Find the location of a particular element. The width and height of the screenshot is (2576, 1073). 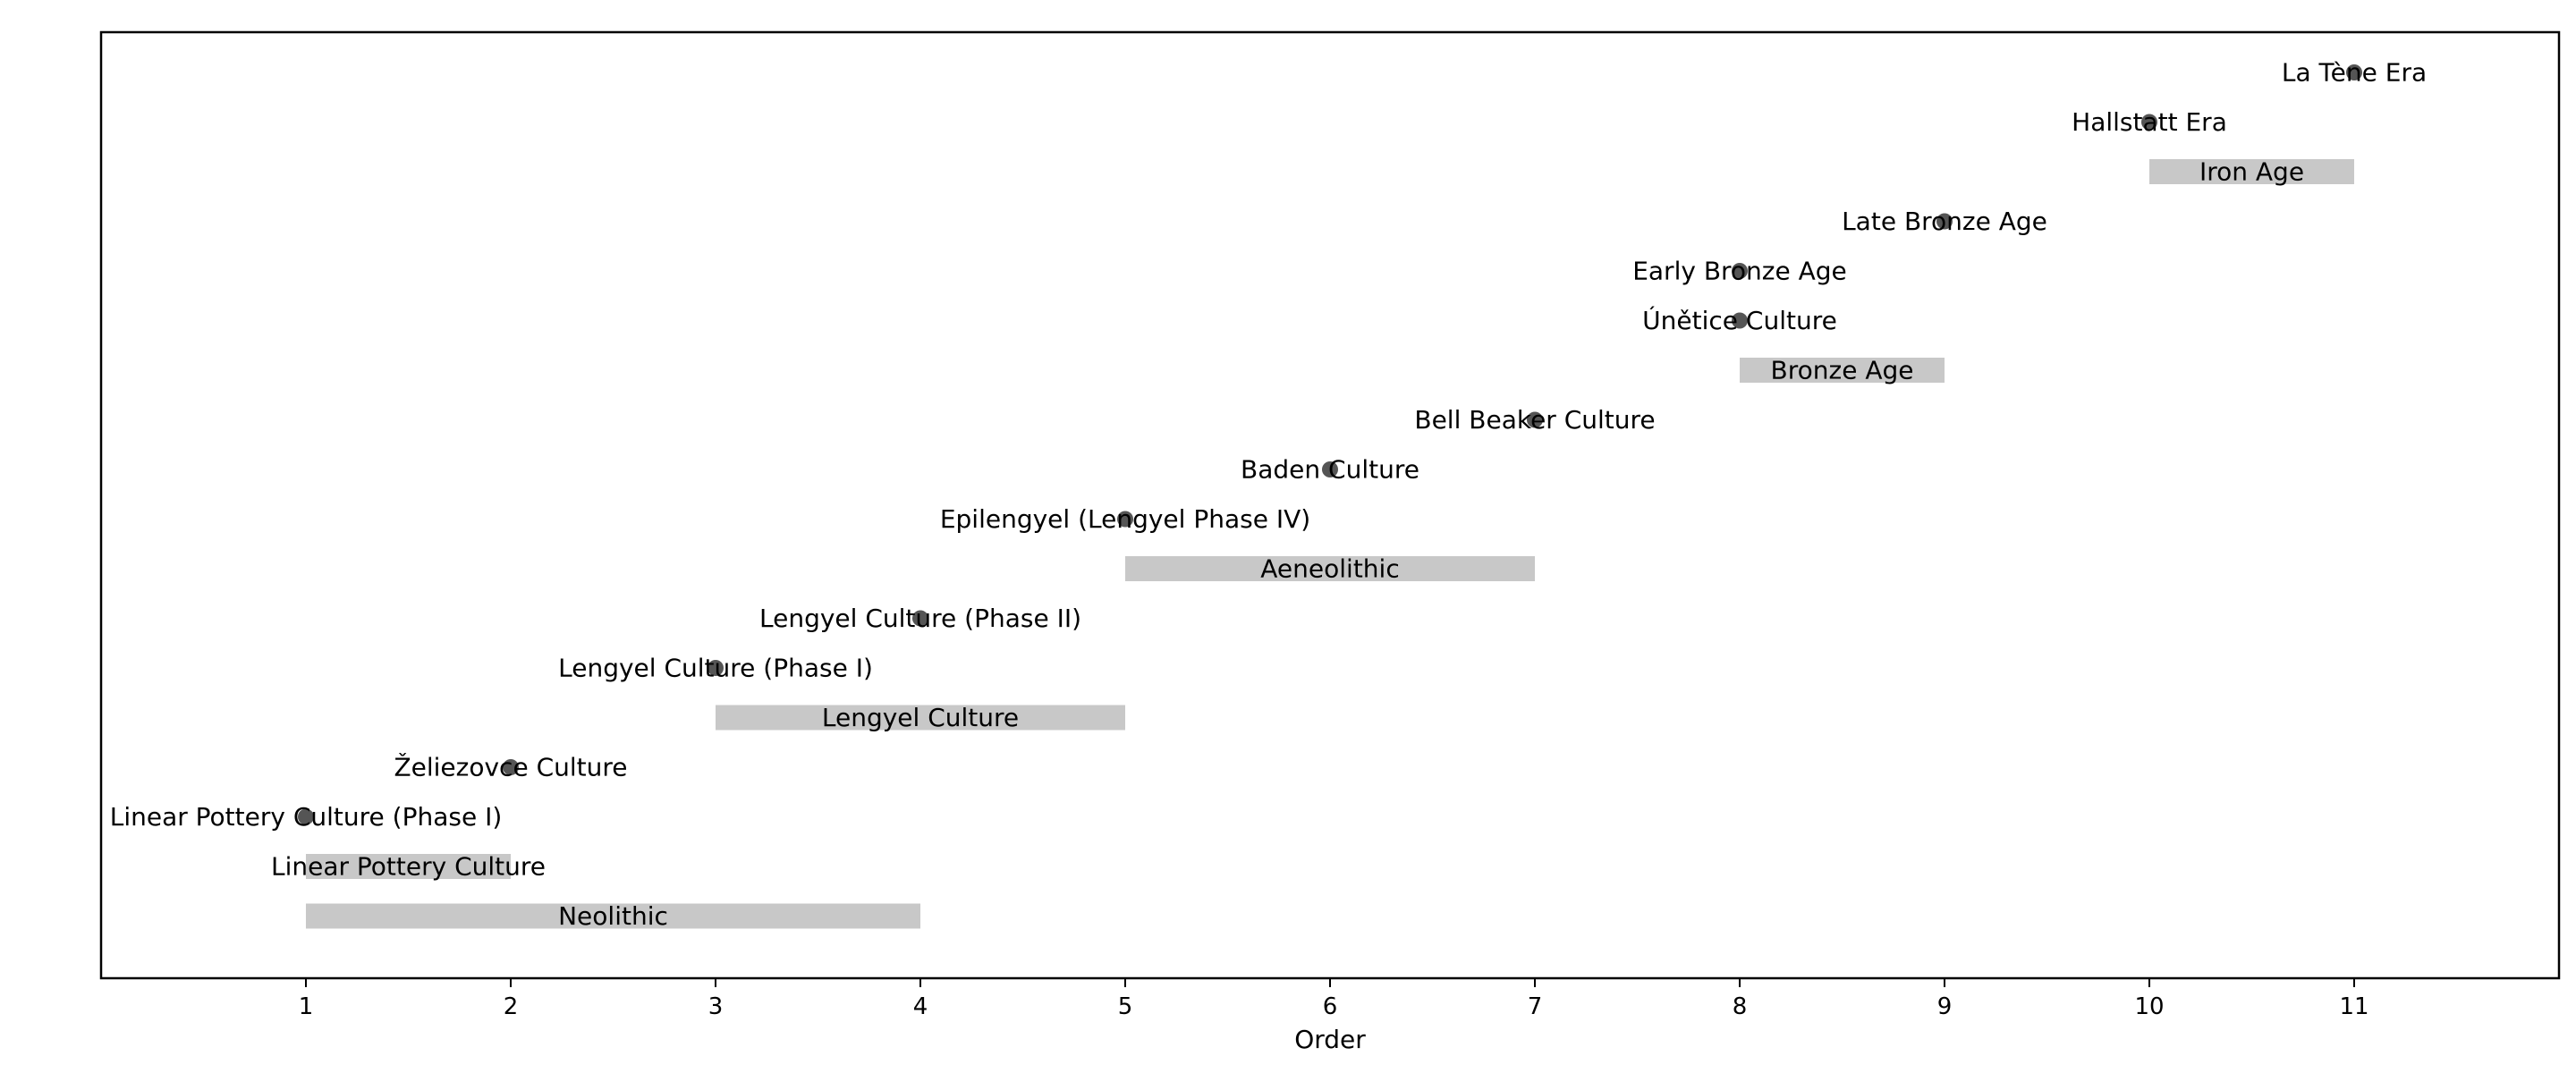

event-point-unetice-culture is located at coordinates (1740, 320).